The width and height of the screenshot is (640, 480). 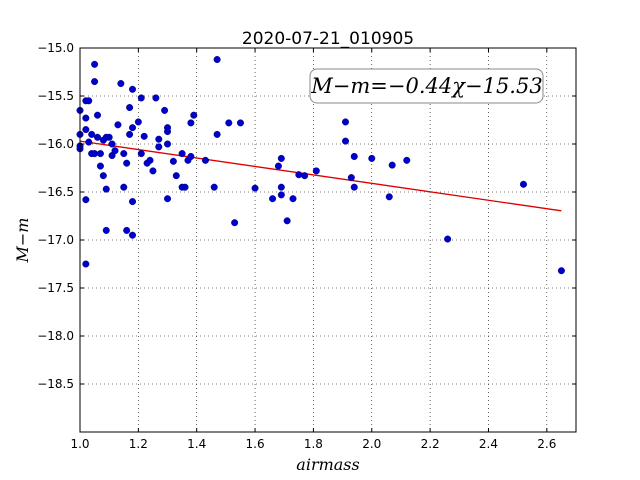 I want to click on x-tick-label: 1.6, so click(x=255, y=444).